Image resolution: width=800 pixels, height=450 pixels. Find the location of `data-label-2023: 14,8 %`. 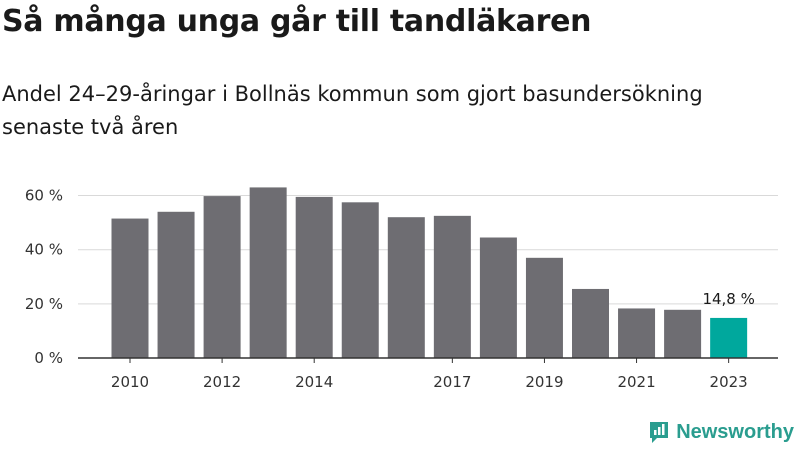

data-label-2023: 14,8 % is located at coordinates (728, 299).